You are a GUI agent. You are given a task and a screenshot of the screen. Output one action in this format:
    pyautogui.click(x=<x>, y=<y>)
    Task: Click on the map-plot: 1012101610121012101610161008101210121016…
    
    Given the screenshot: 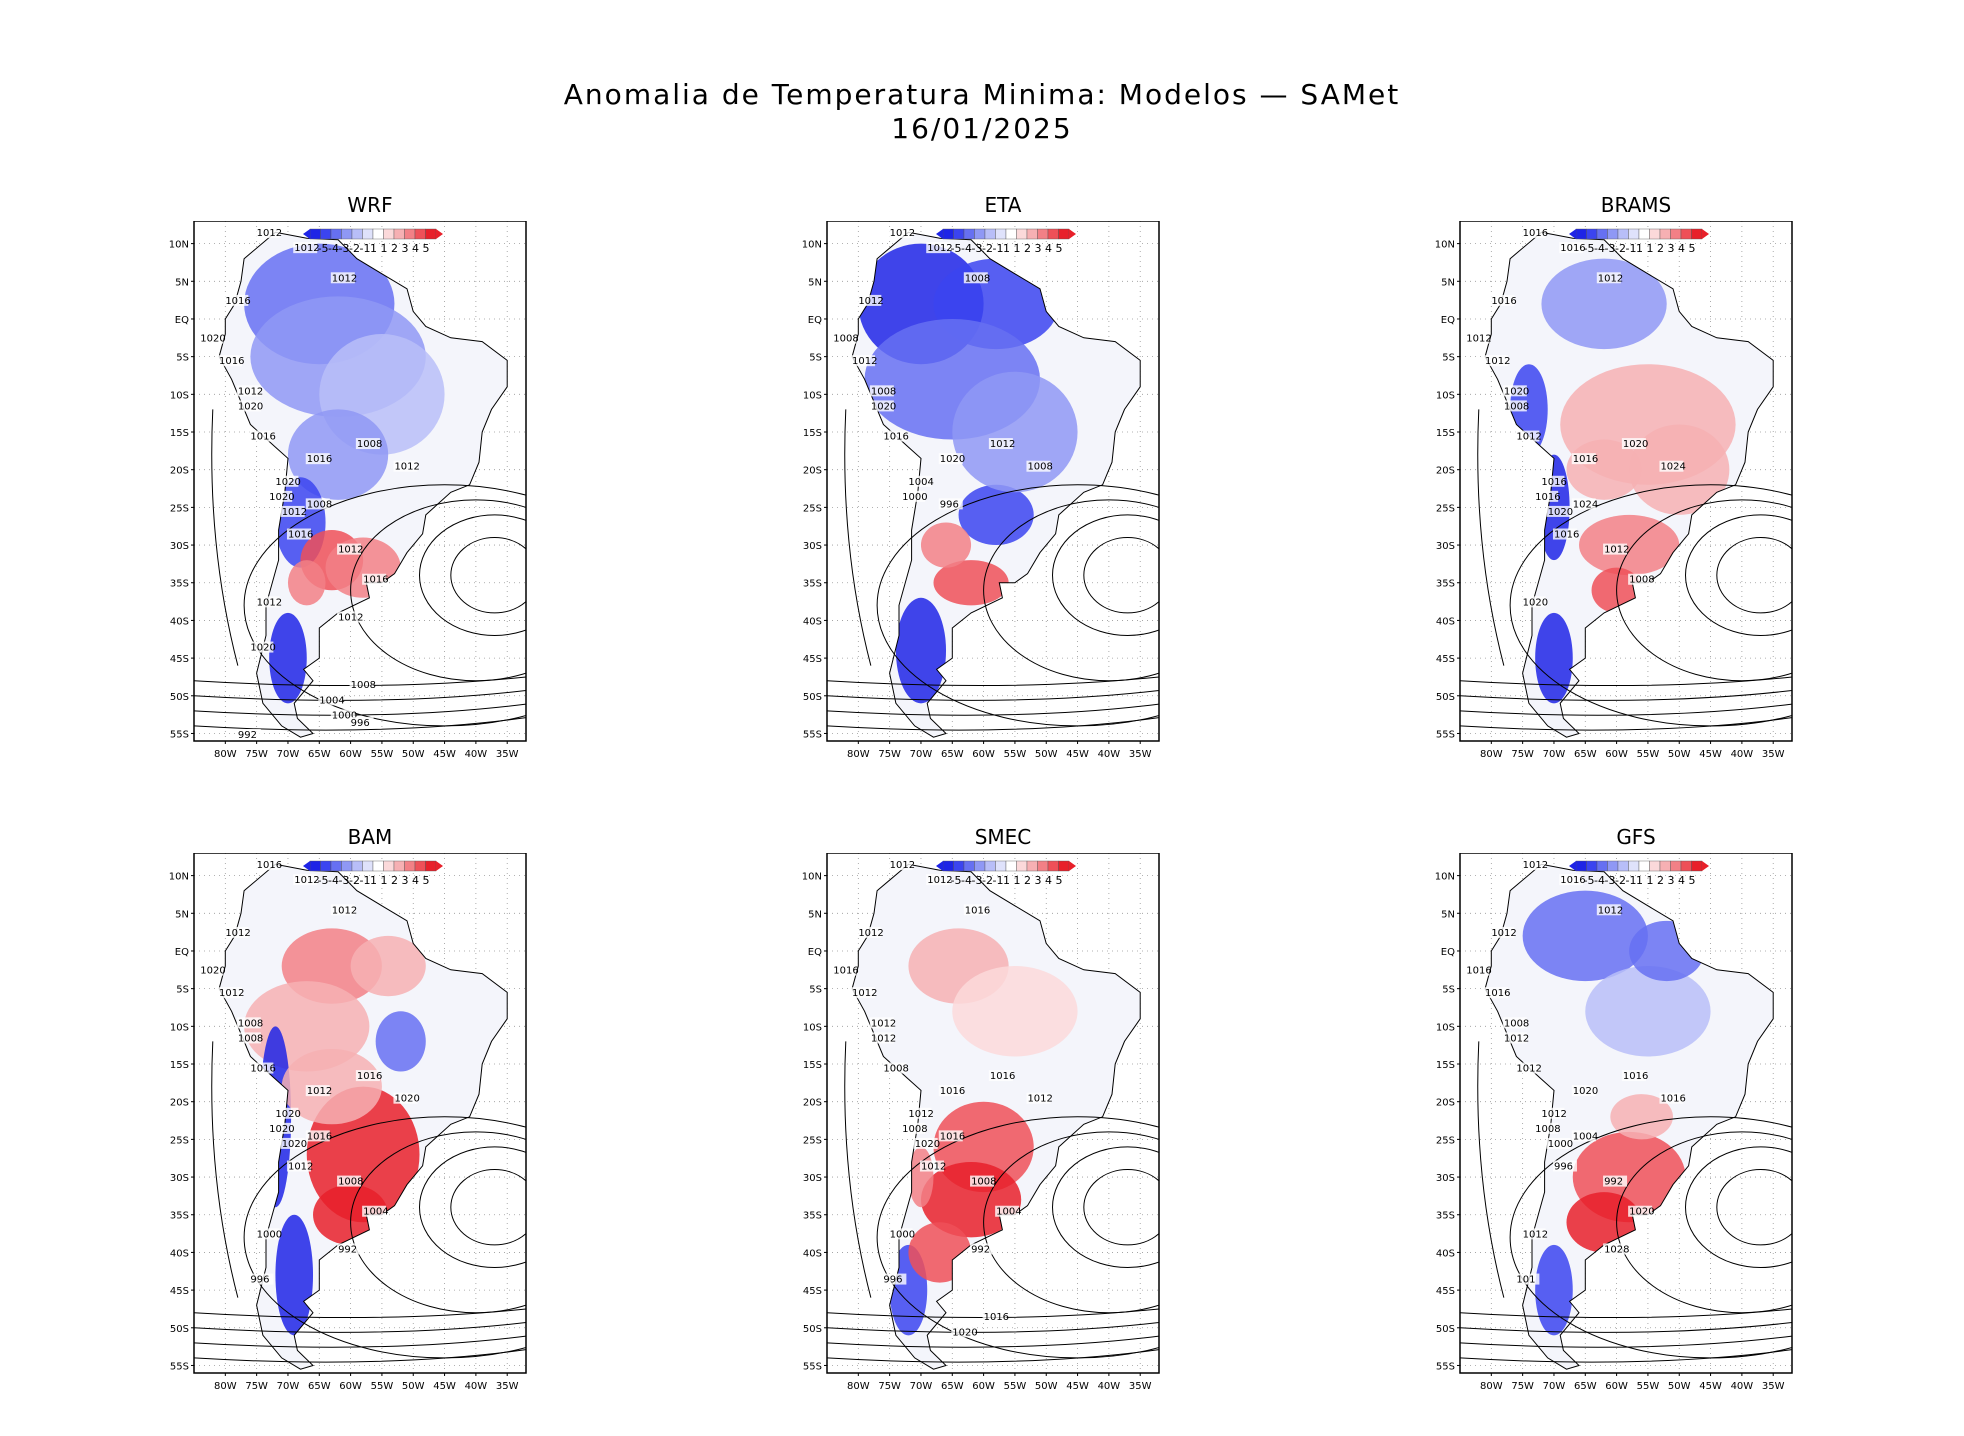 What is the action you would take?
    pyautogui.click(x=1614, y=1122)
    